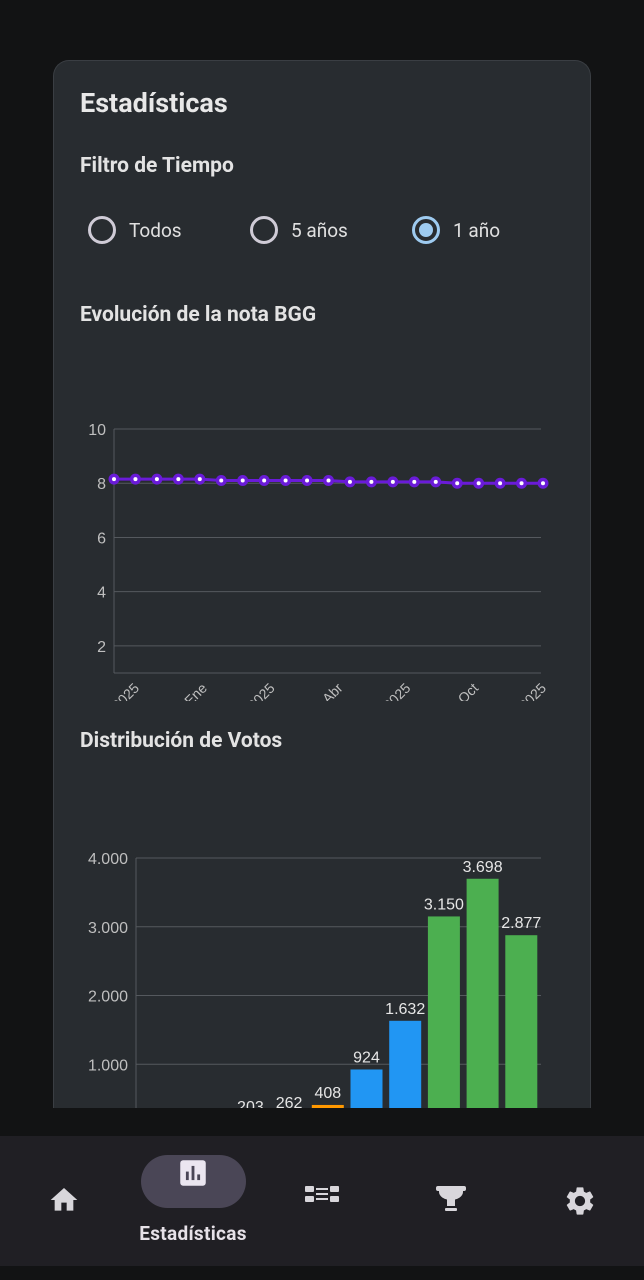  Describe the element at coordinates (157, 166) in the screenshot. I see `time-filter-title: Filtro de Tiempo` at that location.